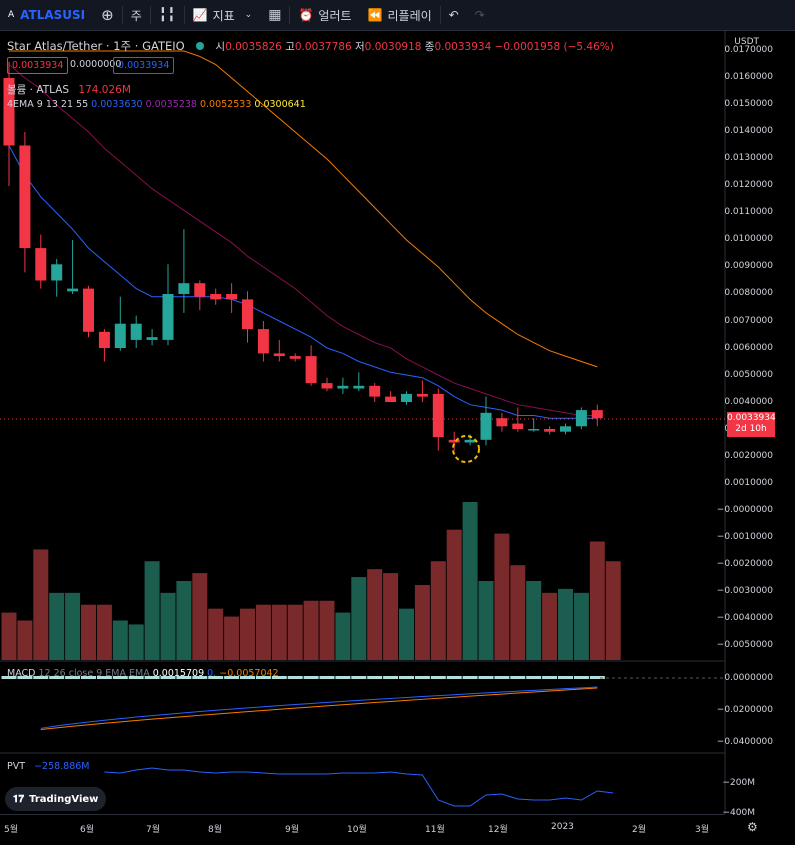 This screenshot has height=845, width=795. I want to click on templates-button: ▦, so click(274, 15).